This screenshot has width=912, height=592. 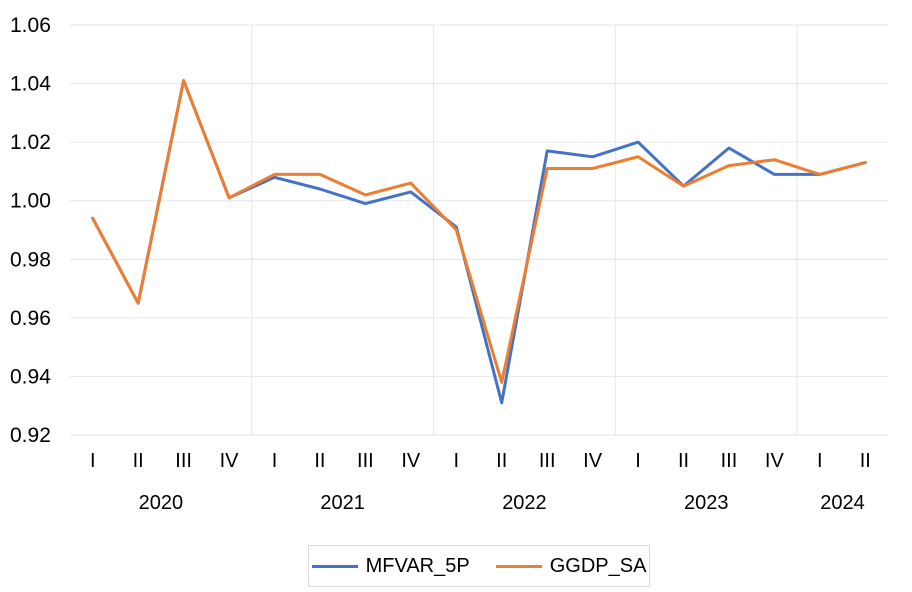 What do you see at coordinates (480, 461) in the screenshot?
I see `x-axis-quarter-ticks: I II III IV I II III IV I II III IV I II III IV I II` at bounding box center [480, 461].